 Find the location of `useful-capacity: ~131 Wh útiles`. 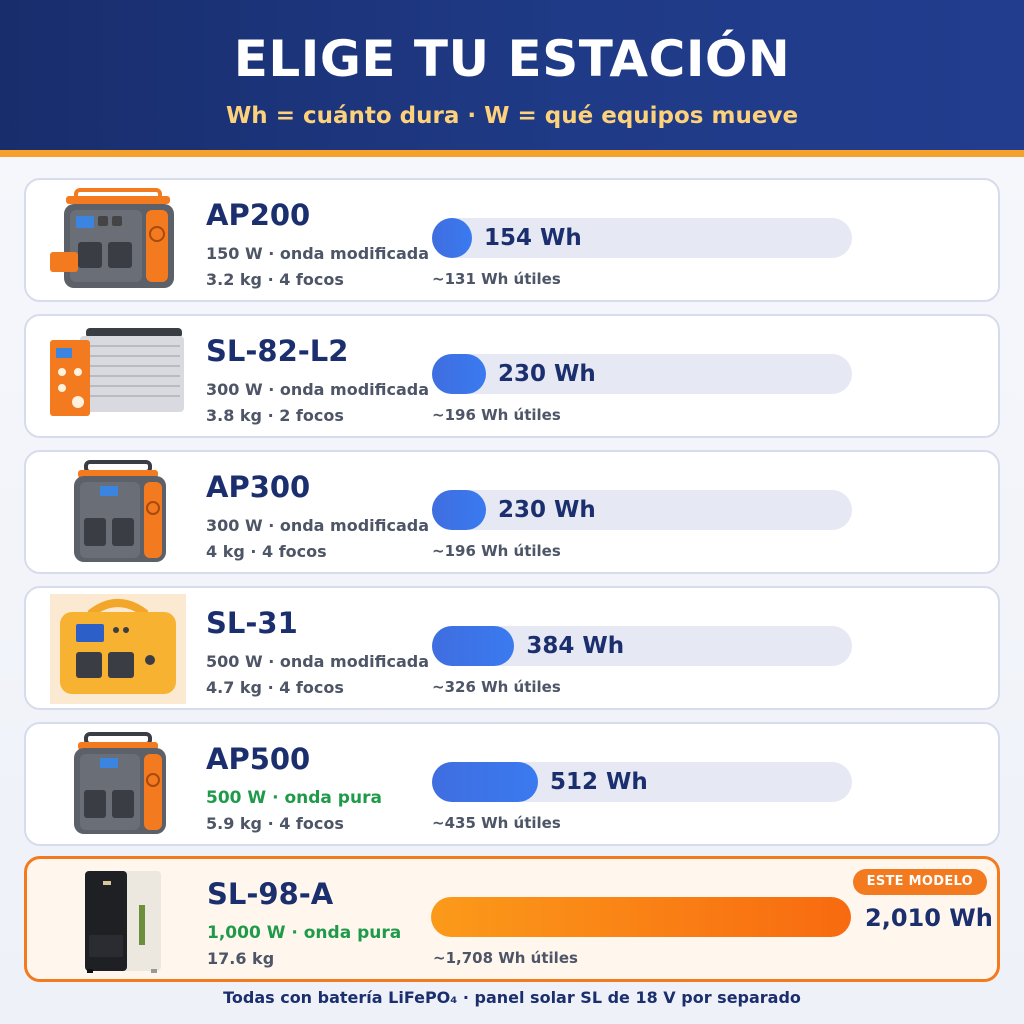

useful-capacity: ~131 Wh útiles is located at coordinates (496, 279).